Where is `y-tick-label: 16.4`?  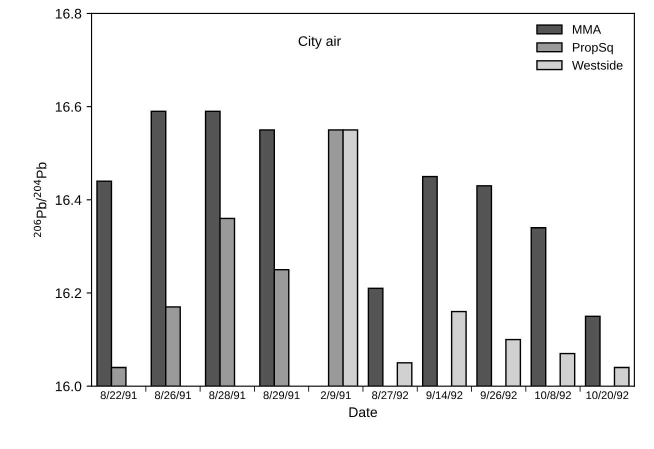
y-tick-label: 16.4 is located at coordinates (69, 200).